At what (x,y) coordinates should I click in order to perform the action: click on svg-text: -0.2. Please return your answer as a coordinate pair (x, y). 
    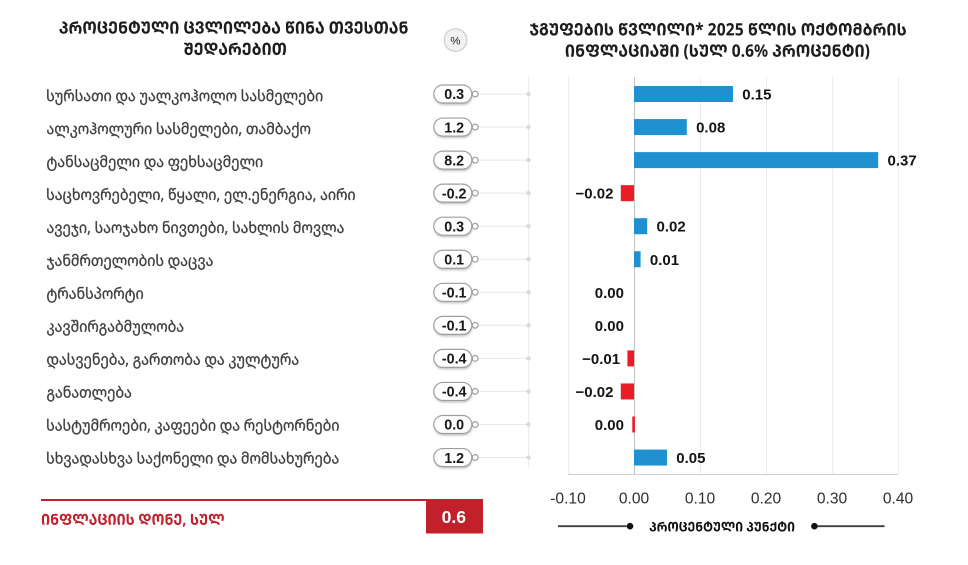
    Looking at the image, I should click on (454, 194).